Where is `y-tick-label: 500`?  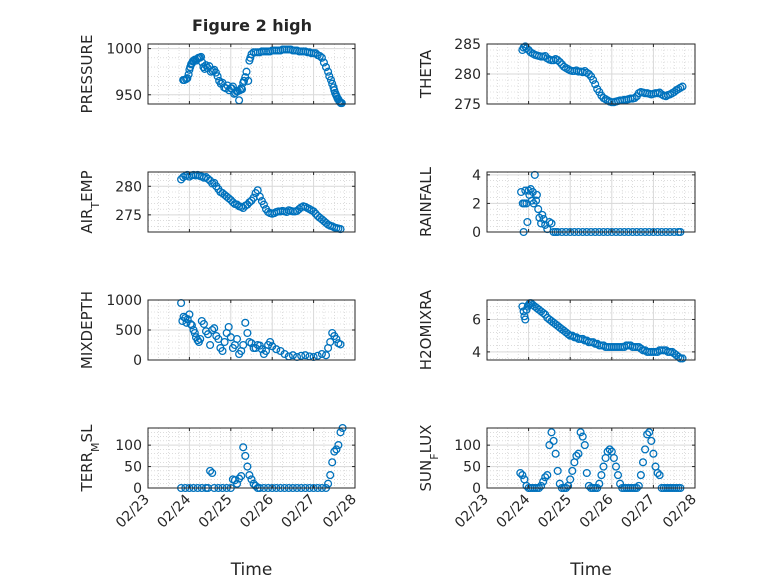
y-tick-label: 500 is located at coordinates (128, 331).